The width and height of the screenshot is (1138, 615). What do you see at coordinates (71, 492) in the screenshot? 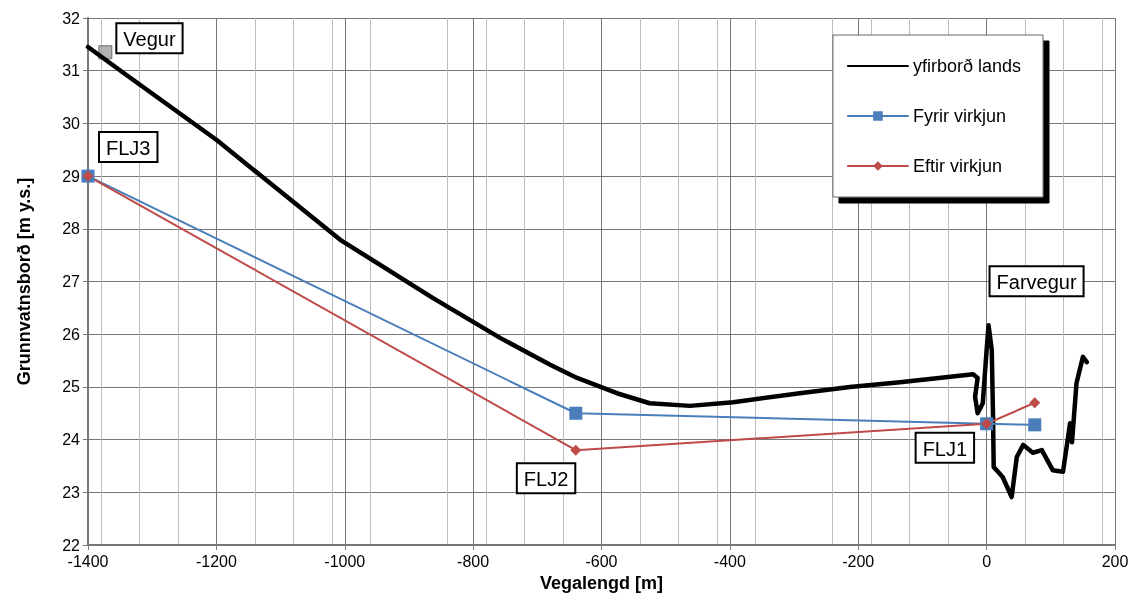
I see `y-tick-label: 23` at bounding box center [71, 492].